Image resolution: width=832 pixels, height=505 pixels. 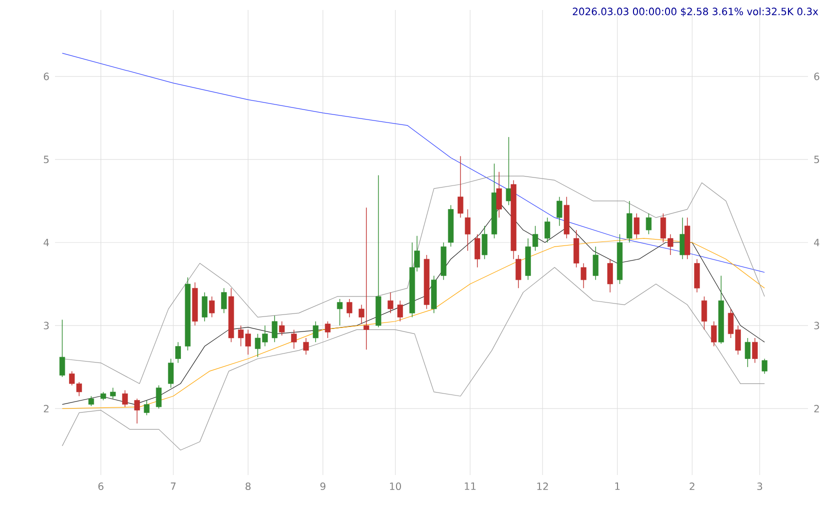 What do you see at coordinates (173, 486) in the screenshot?
I see `x-tick-label: 7` at bounding box center [173, 486].